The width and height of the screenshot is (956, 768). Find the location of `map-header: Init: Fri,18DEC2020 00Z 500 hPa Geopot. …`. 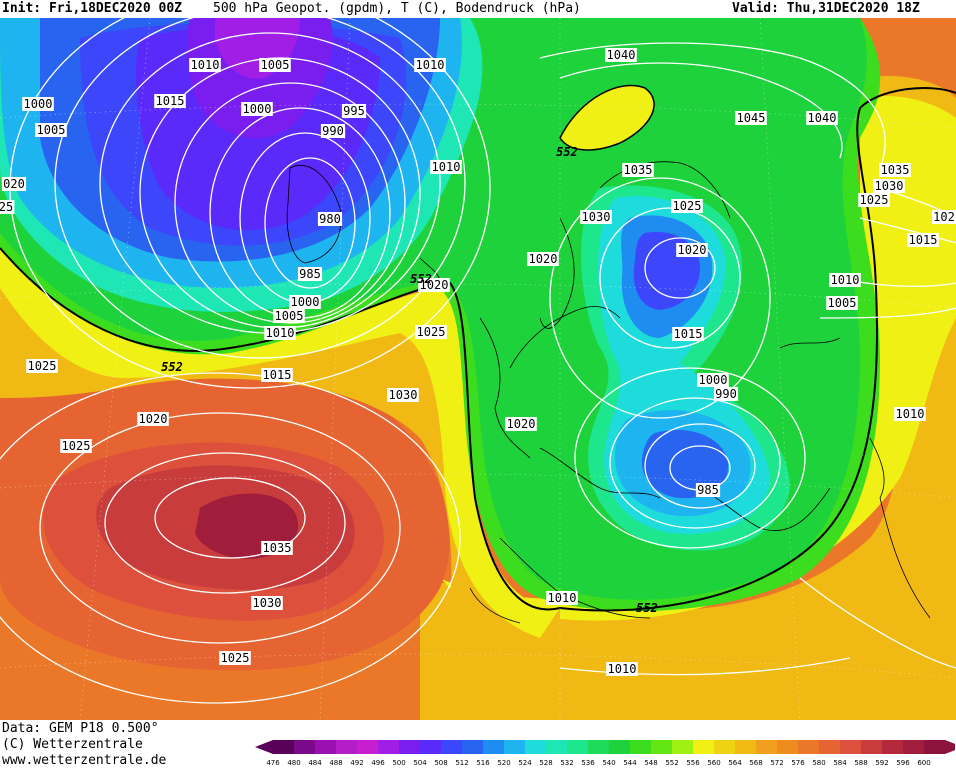

map-header: Init: Fri,18DEC2020 00Z 500 hPa Geopot. … is located at coordinates (478, 9).